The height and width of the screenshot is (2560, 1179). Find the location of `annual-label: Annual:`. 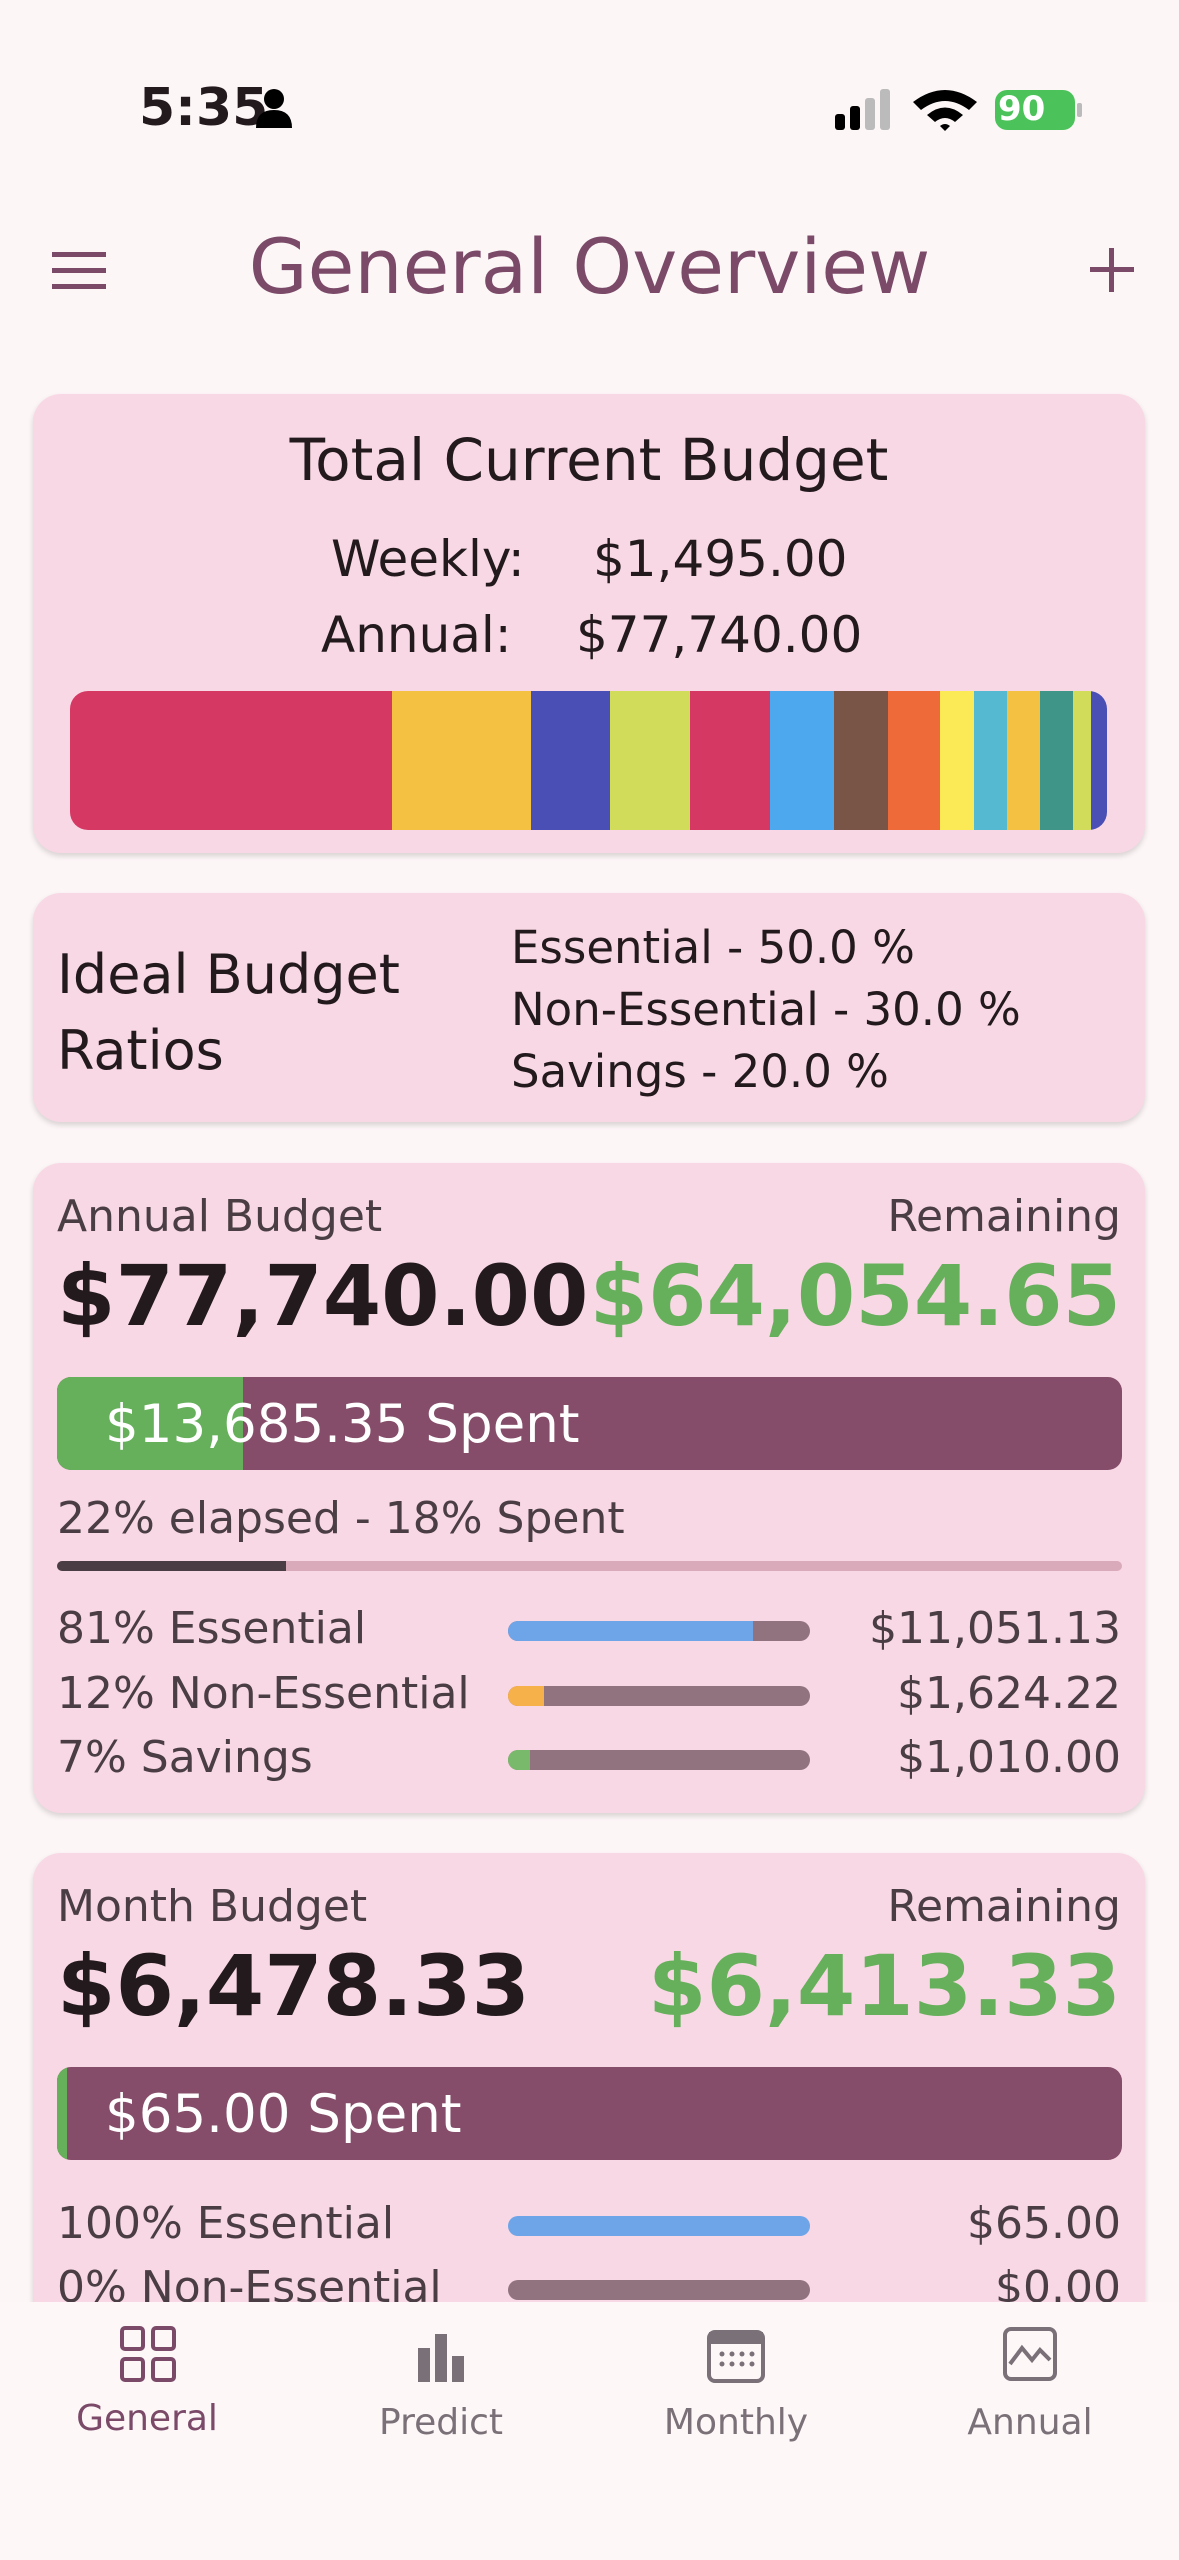

annual-label: Annual: is located at coordinates (416, 635).